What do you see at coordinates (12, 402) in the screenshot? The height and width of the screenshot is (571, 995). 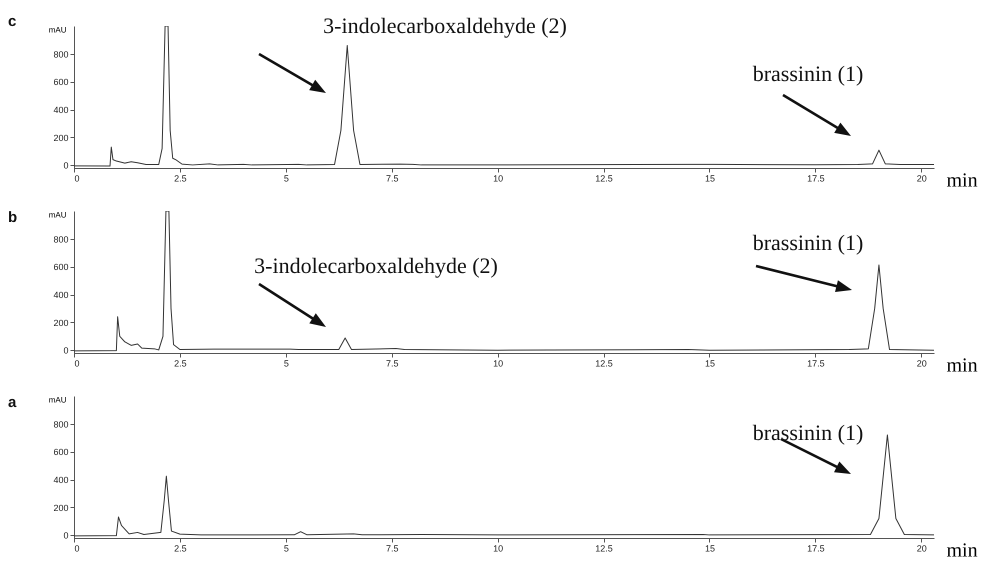 I see `chart-title: a` at bounding box center [12, 402].